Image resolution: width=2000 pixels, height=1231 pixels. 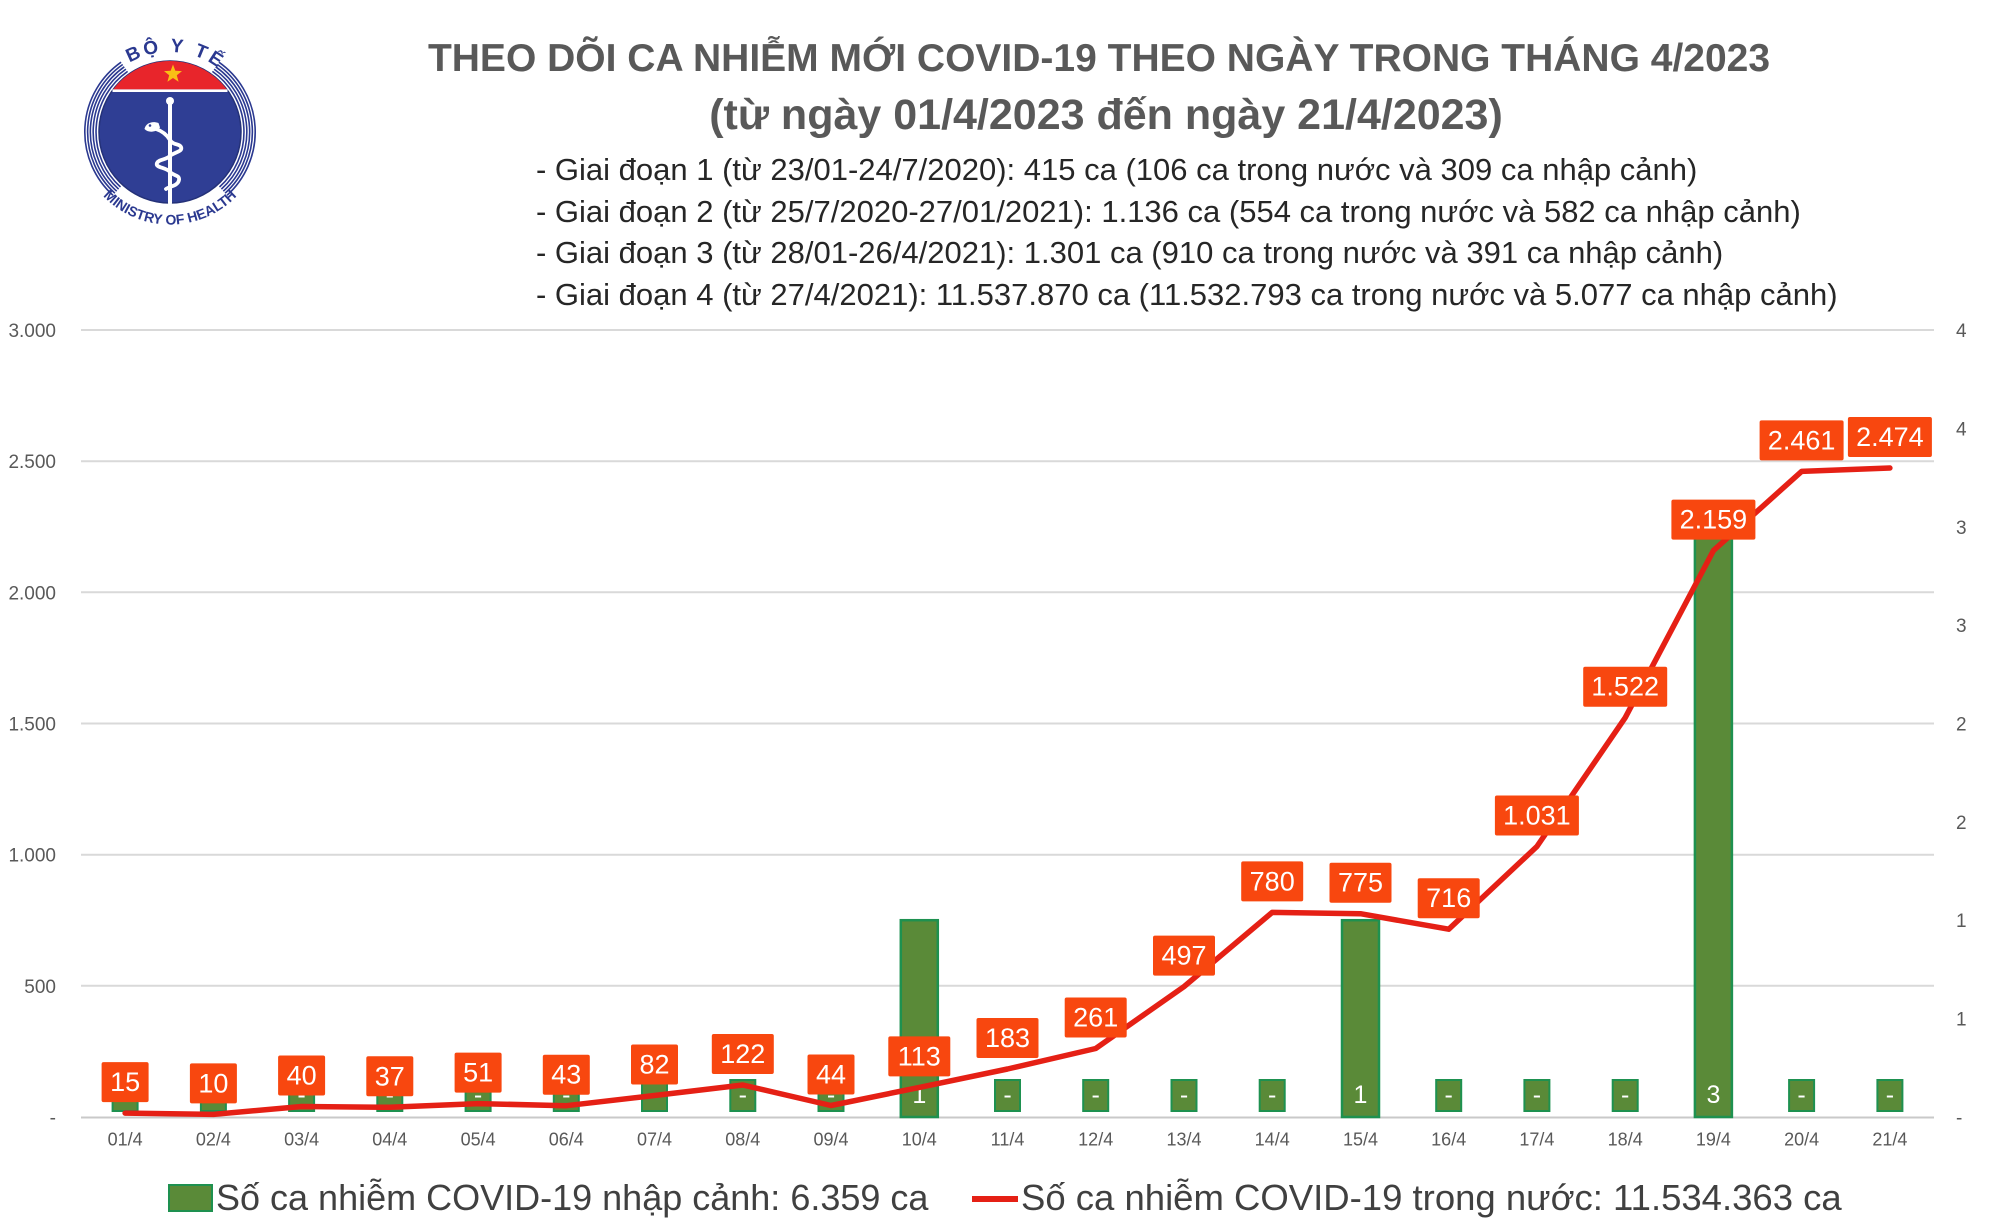 I want to click on svg-text: 2.474, so click(x=1890, y=437).